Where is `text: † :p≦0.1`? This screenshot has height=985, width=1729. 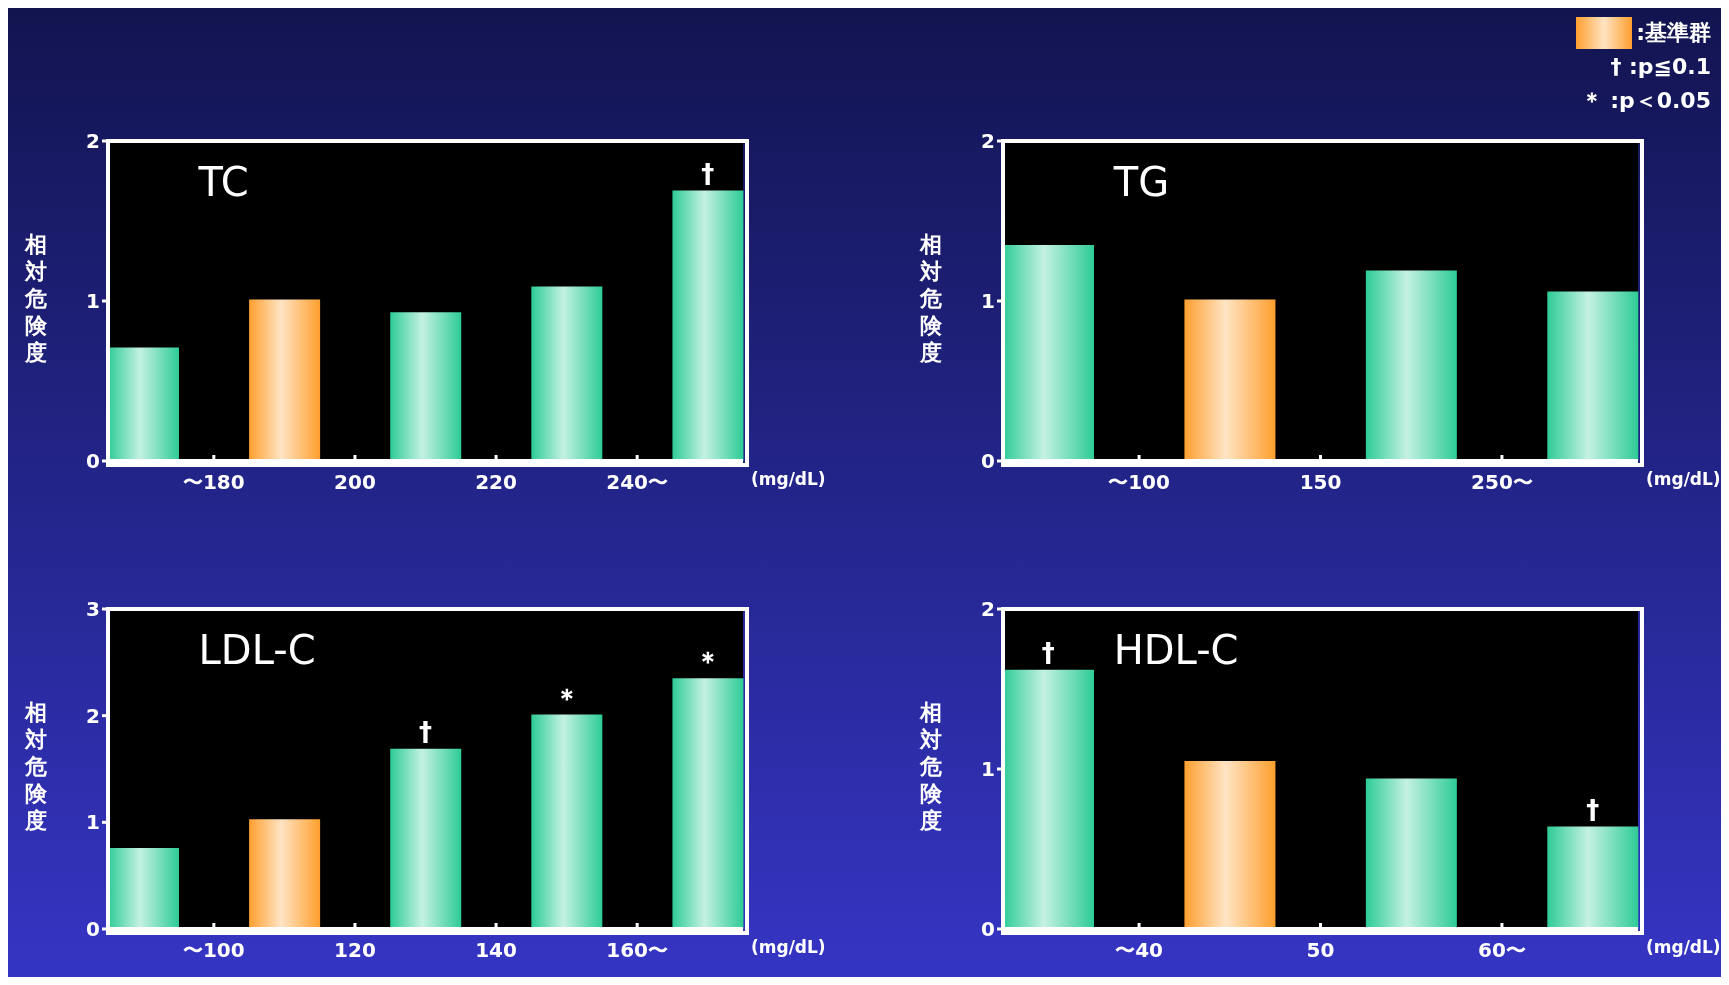
text: † :p≦0.1 is located at coordinates (1660, 67).